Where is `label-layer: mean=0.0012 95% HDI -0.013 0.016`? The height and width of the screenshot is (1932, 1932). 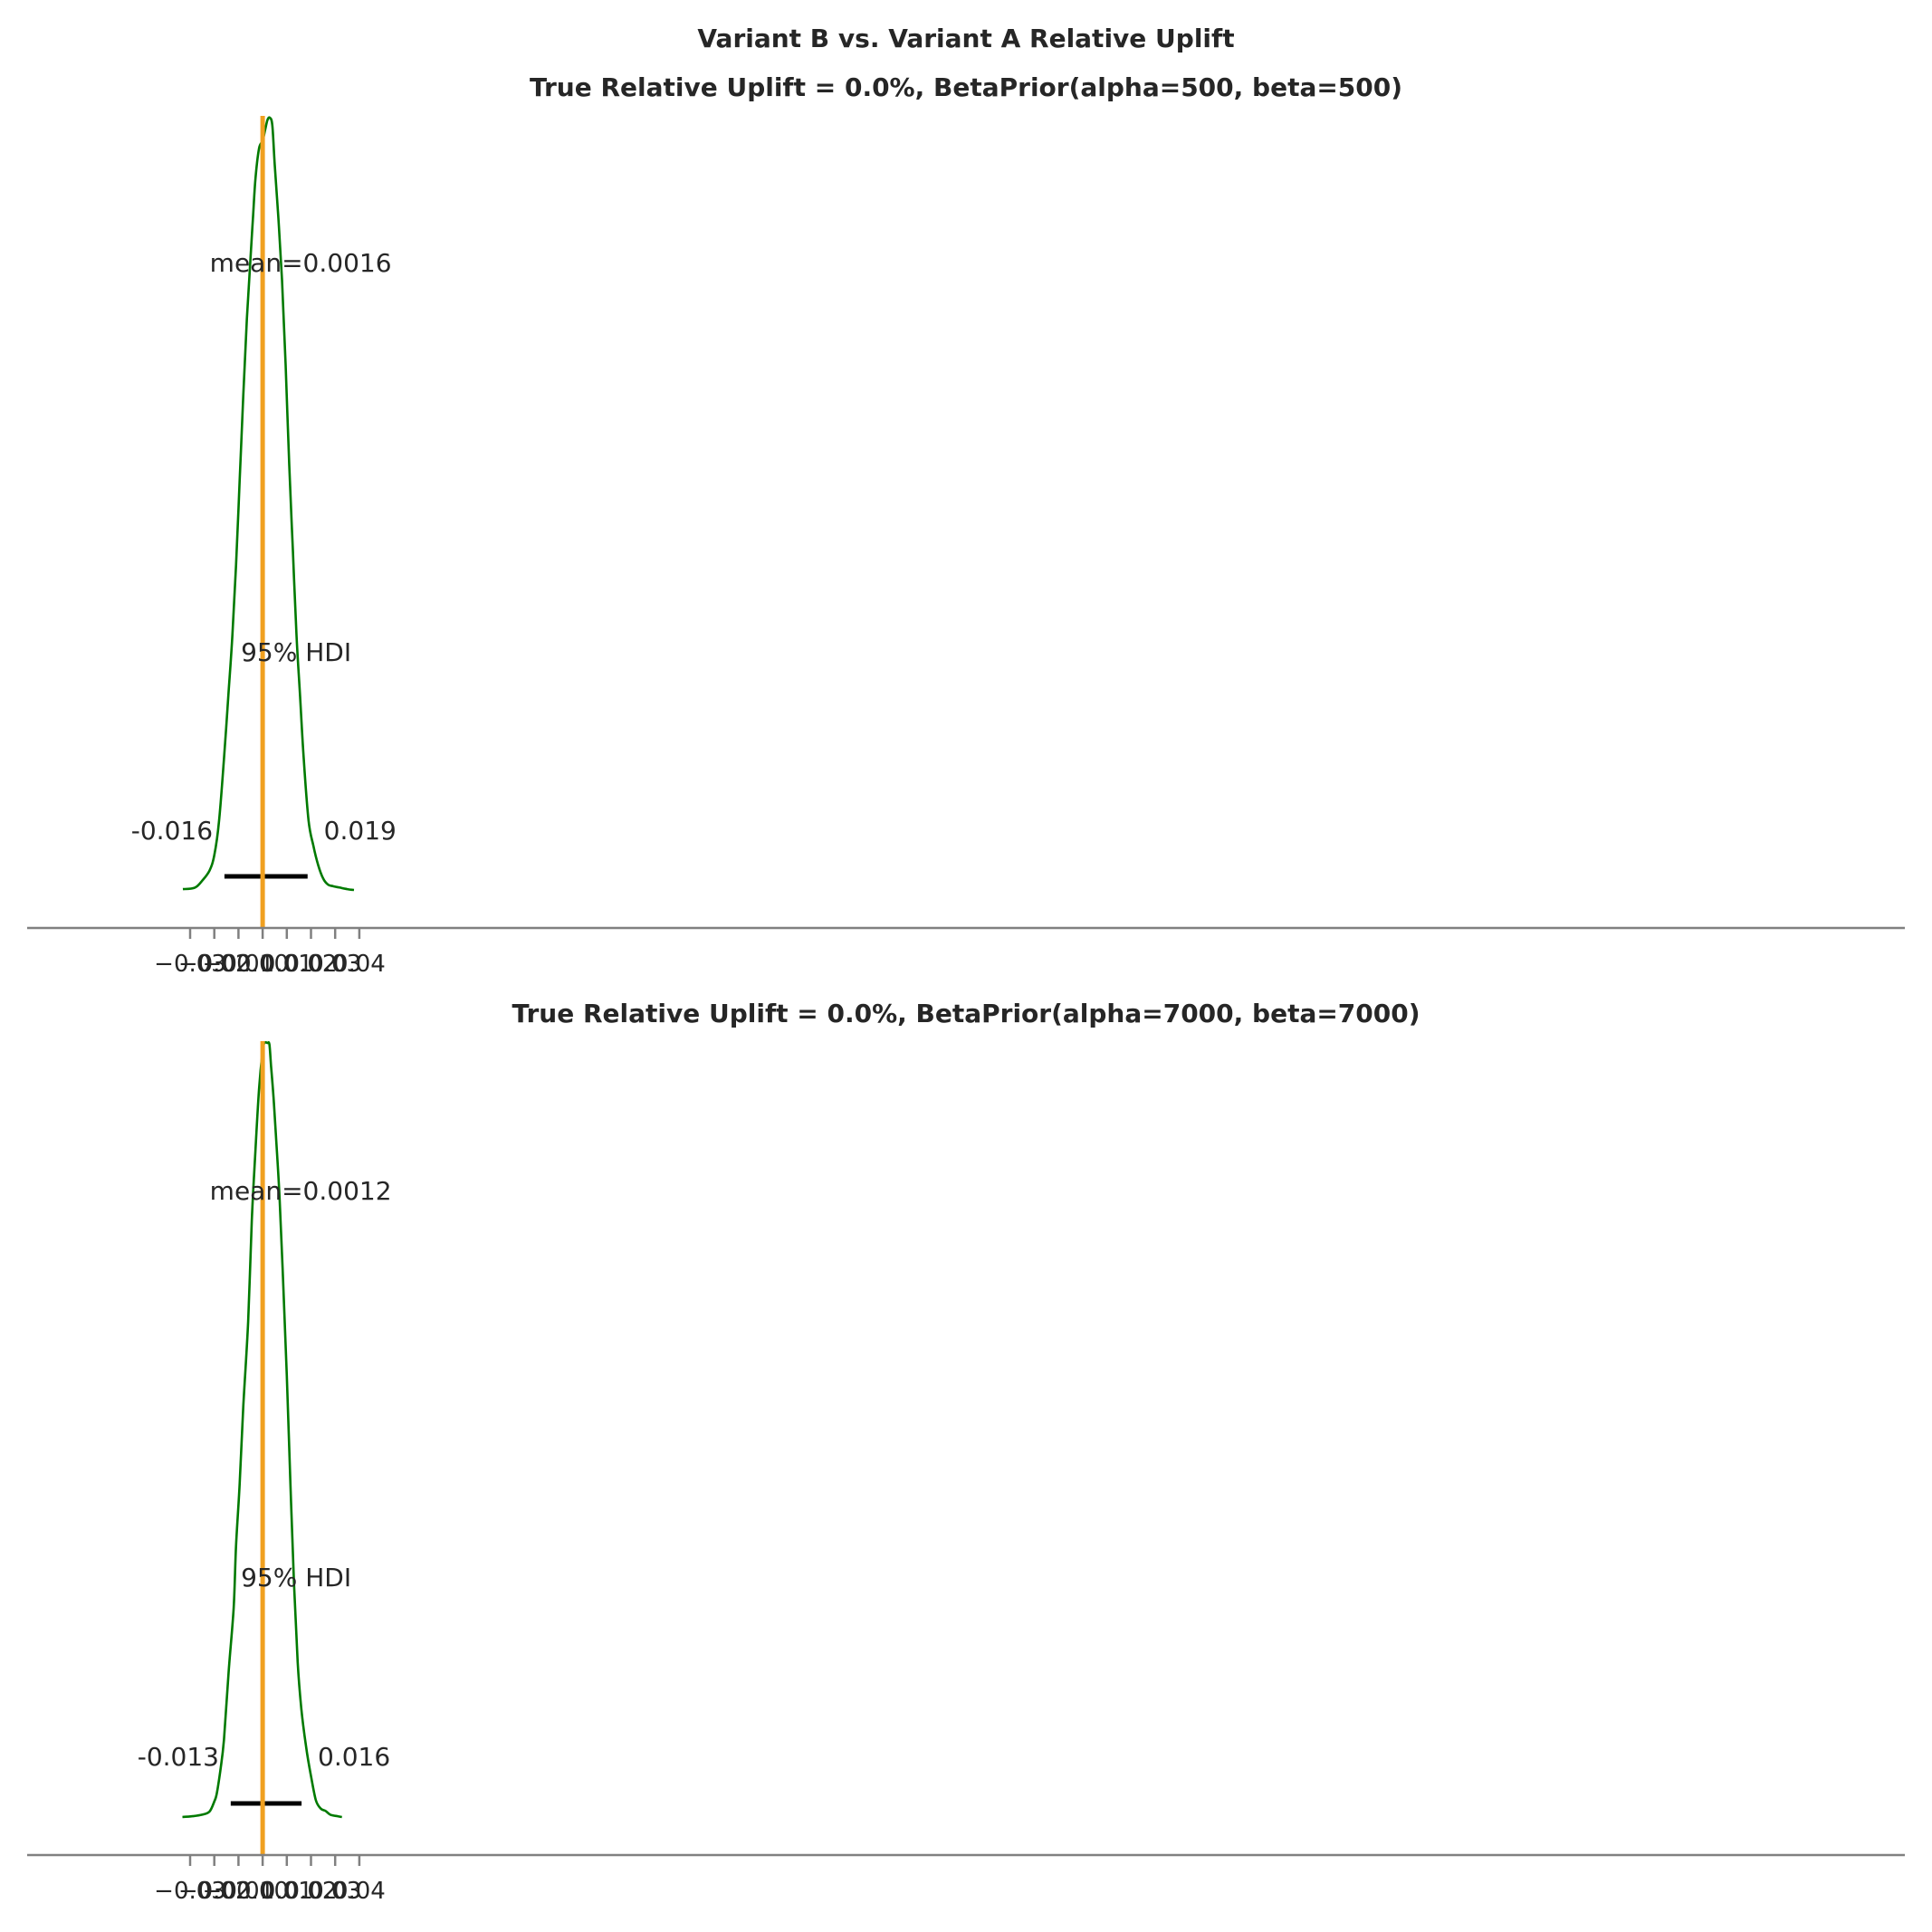 label-layer: mean=0.0012 95% HDI -0.013 0.016 is located at coordinates (265, 1474).